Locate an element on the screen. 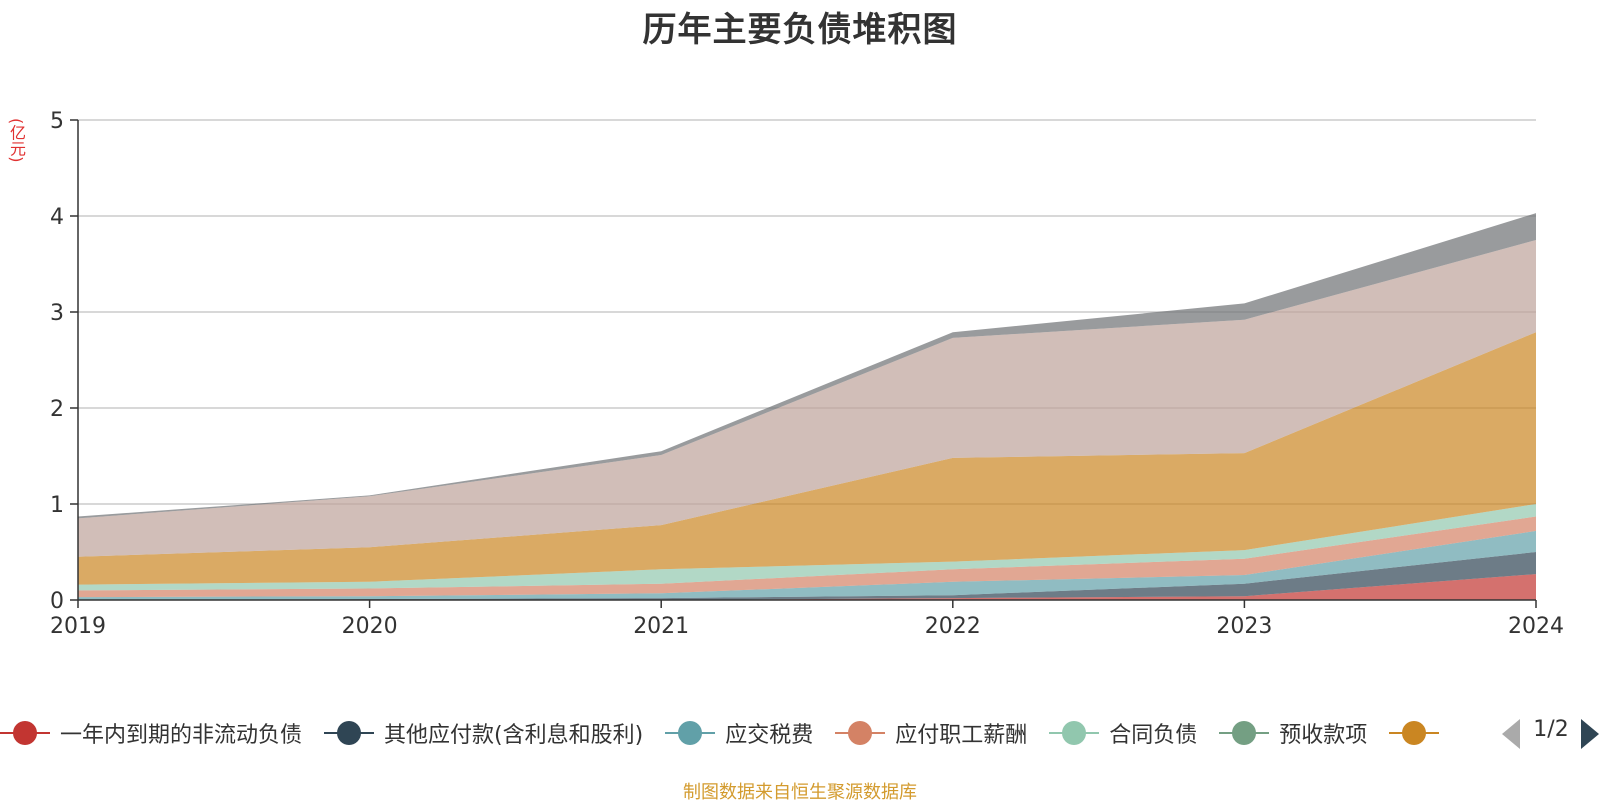 Image resolution: width=1600 pixels, height=800 pixels. y-axis-unit-label: (亿元) is located at coordinates (16, 140).